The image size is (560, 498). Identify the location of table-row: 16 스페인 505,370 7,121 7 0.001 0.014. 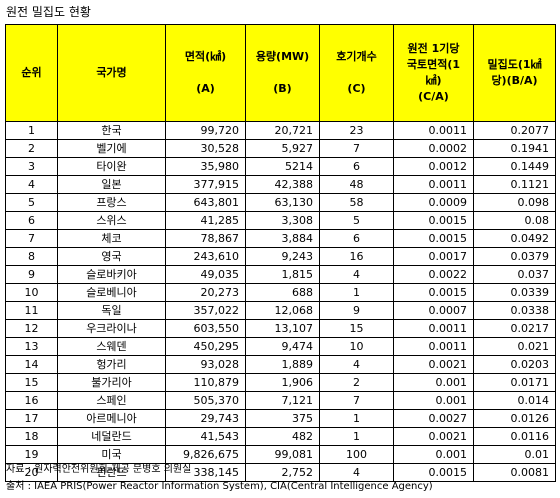
(280, 400).